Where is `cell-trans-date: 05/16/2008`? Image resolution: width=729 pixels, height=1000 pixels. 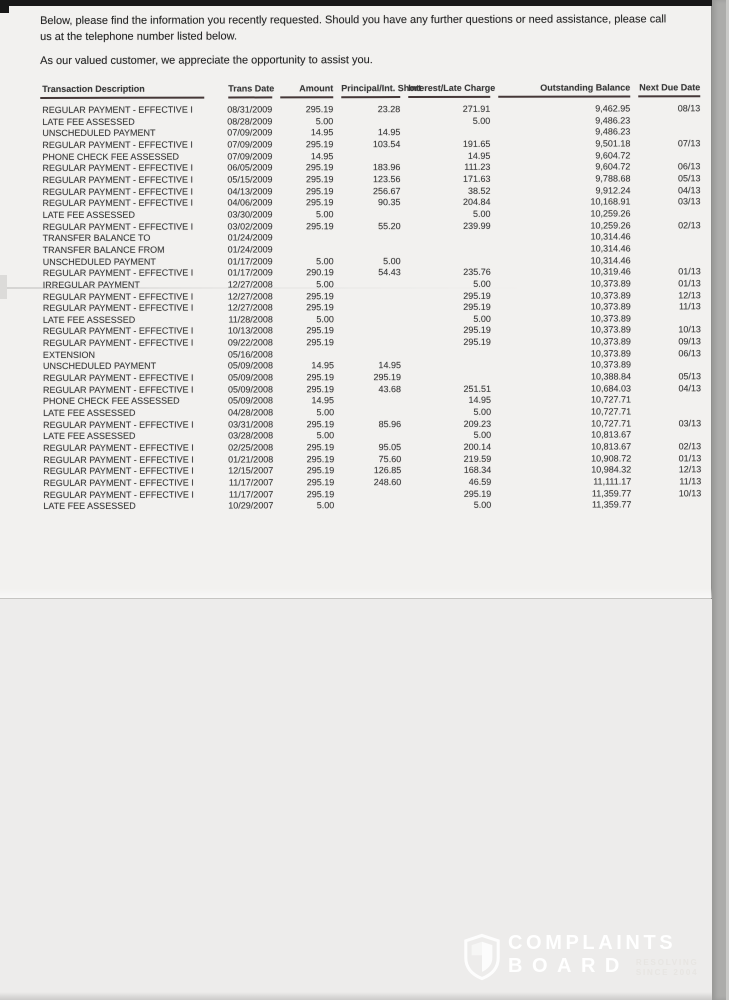
cell-trans-date: 05/16/2008 is located at coordinates (250, 354).